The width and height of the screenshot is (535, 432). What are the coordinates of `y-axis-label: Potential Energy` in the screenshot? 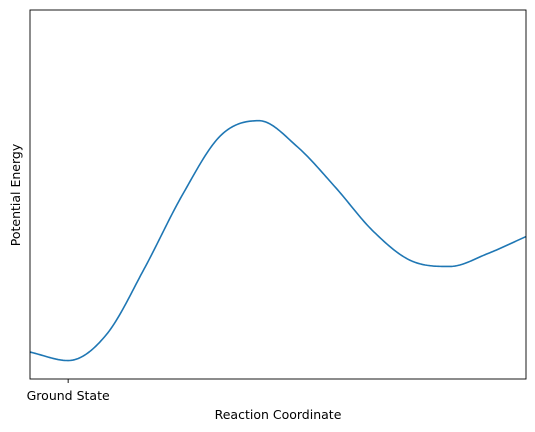 It's located at (15, 194).